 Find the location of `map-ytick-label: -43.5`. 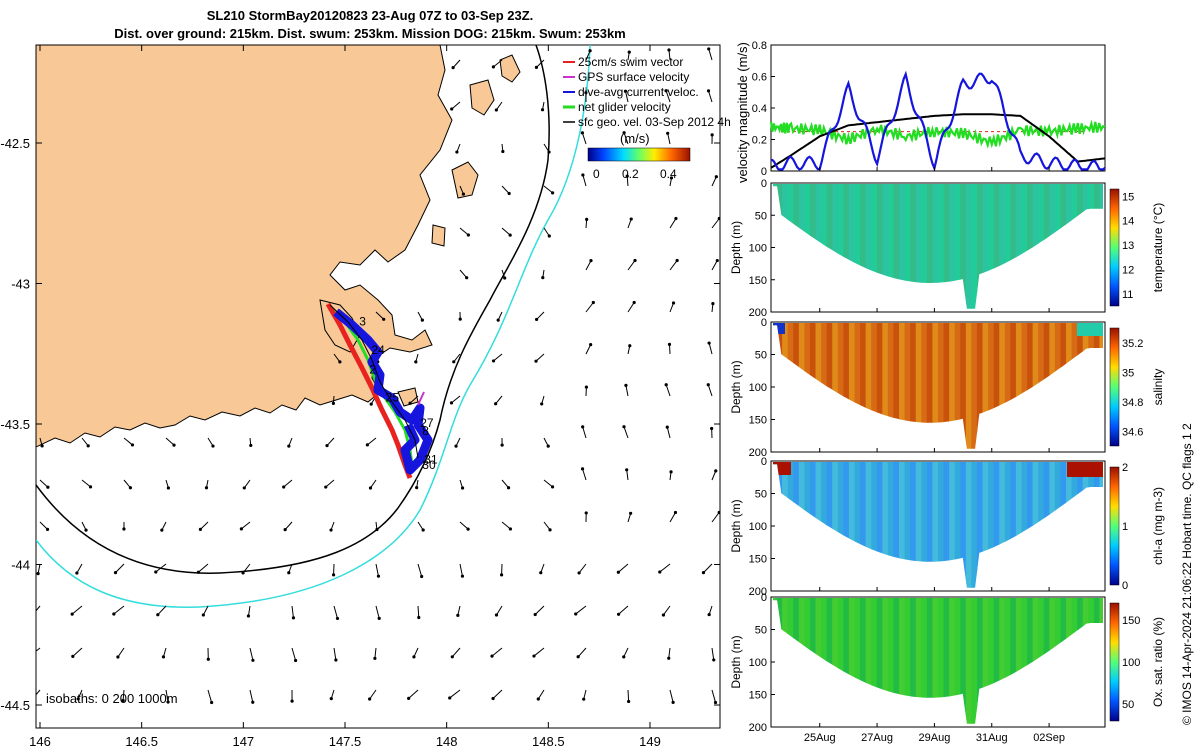

map-ytick-label: -43.5 is located at coordinates (15, 424).